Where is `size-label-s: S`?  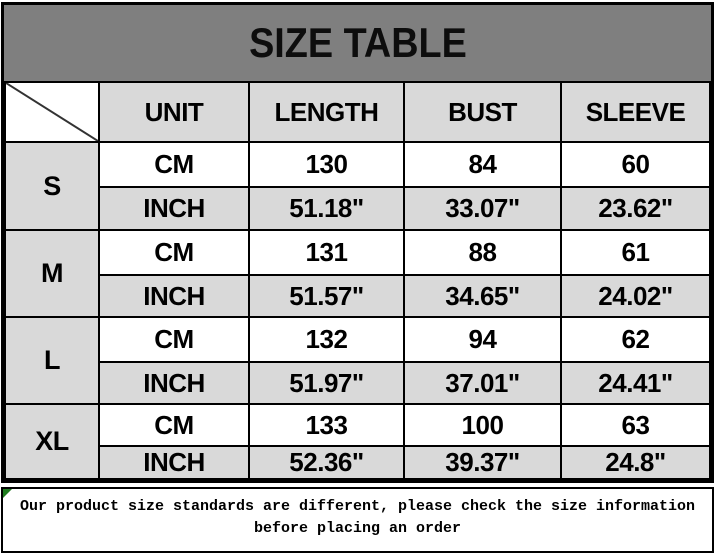 size-label-s: S is located at coordinates (52, 186).